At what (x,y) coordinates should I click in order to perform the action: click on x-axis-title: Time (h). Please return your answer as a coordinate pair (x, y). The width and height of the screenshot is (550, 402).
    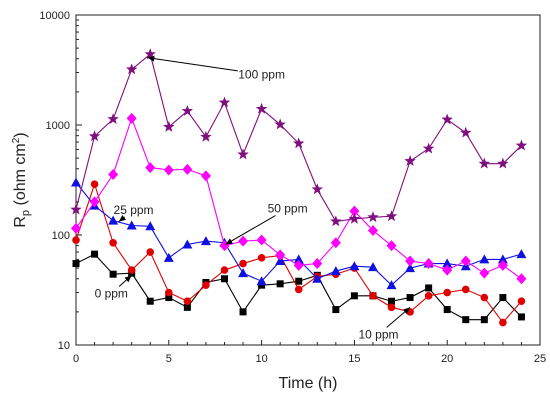
    Looking at the image, I should click on (308, 383).